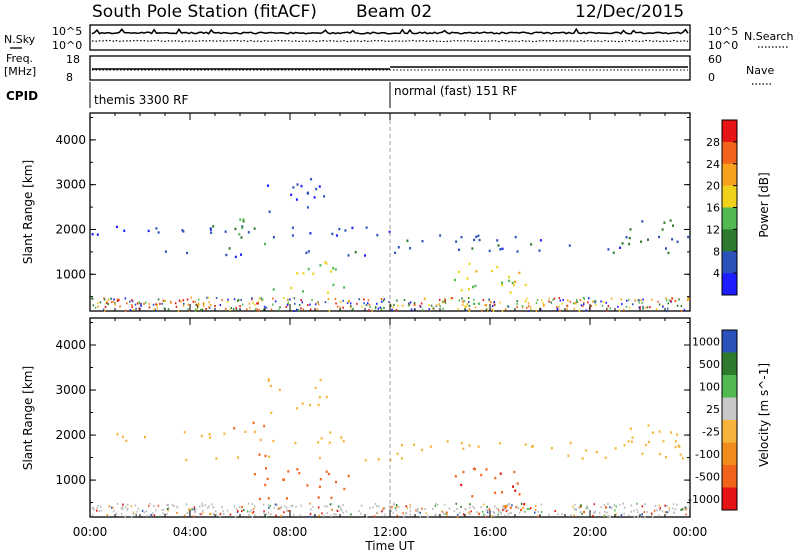 The image size is (800, 554). Describe the element at coordinates (20, 39) in the screenshot. I see `nsky-label: N.Sky` at that location.